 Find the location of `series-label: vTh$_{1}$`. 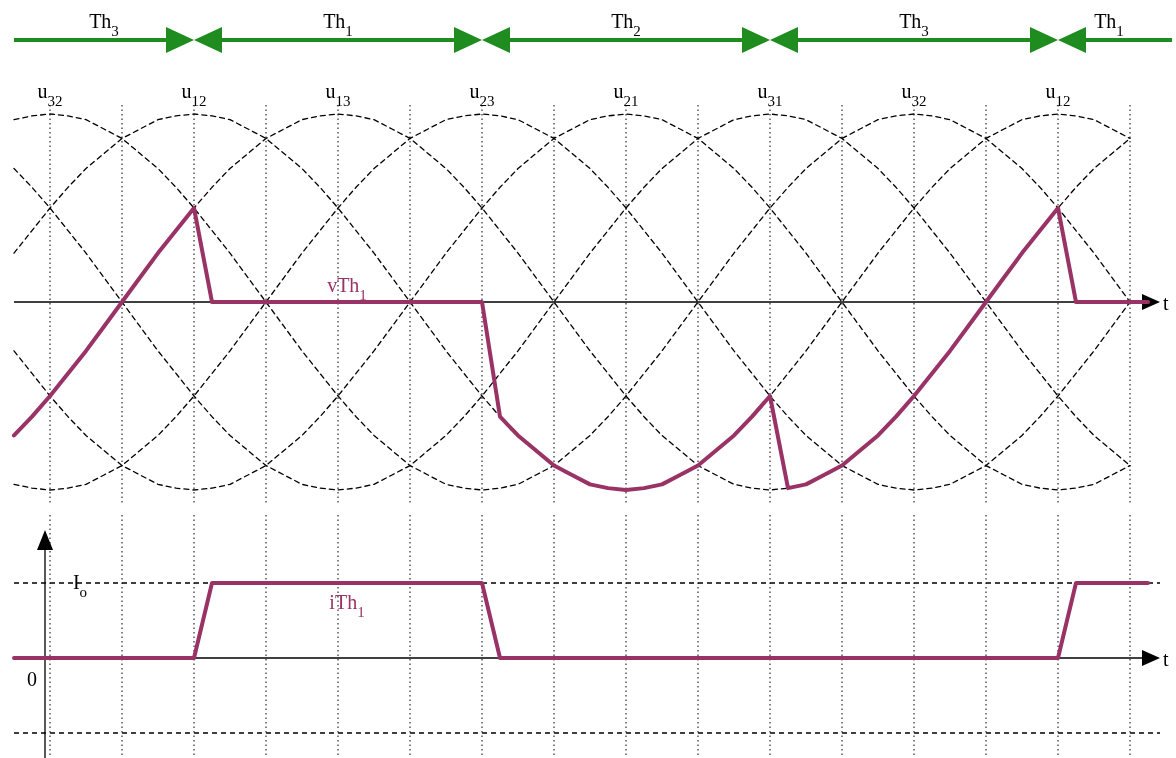

series-label: vTh$_{1}$ is located at coordinates (347, 288).